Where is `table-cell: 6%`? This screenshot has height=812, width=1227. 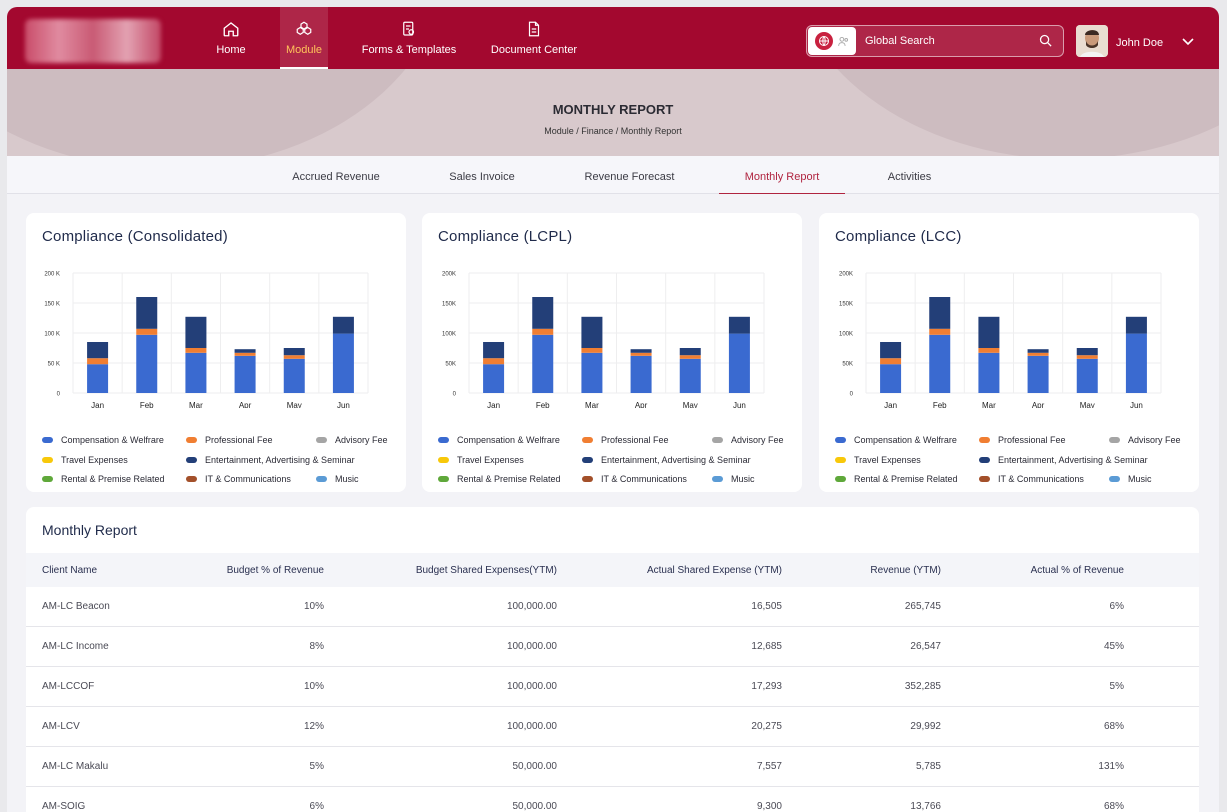
table-cell: 6% is located at coordinates (316, 806).